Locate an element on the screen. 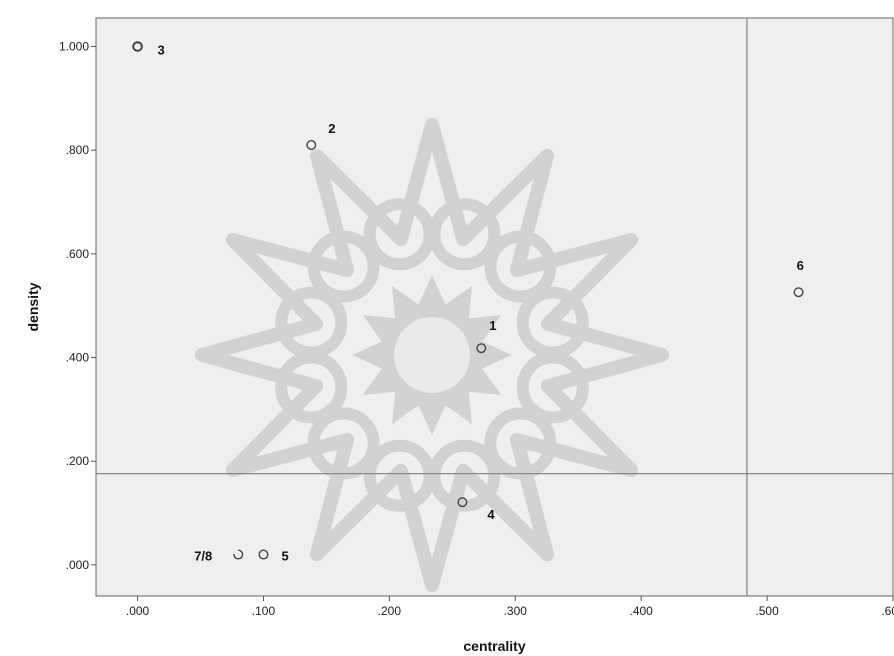 This screenshot has width=894, height=656. data-point-label: 3 is located at coordinates (161, 50).